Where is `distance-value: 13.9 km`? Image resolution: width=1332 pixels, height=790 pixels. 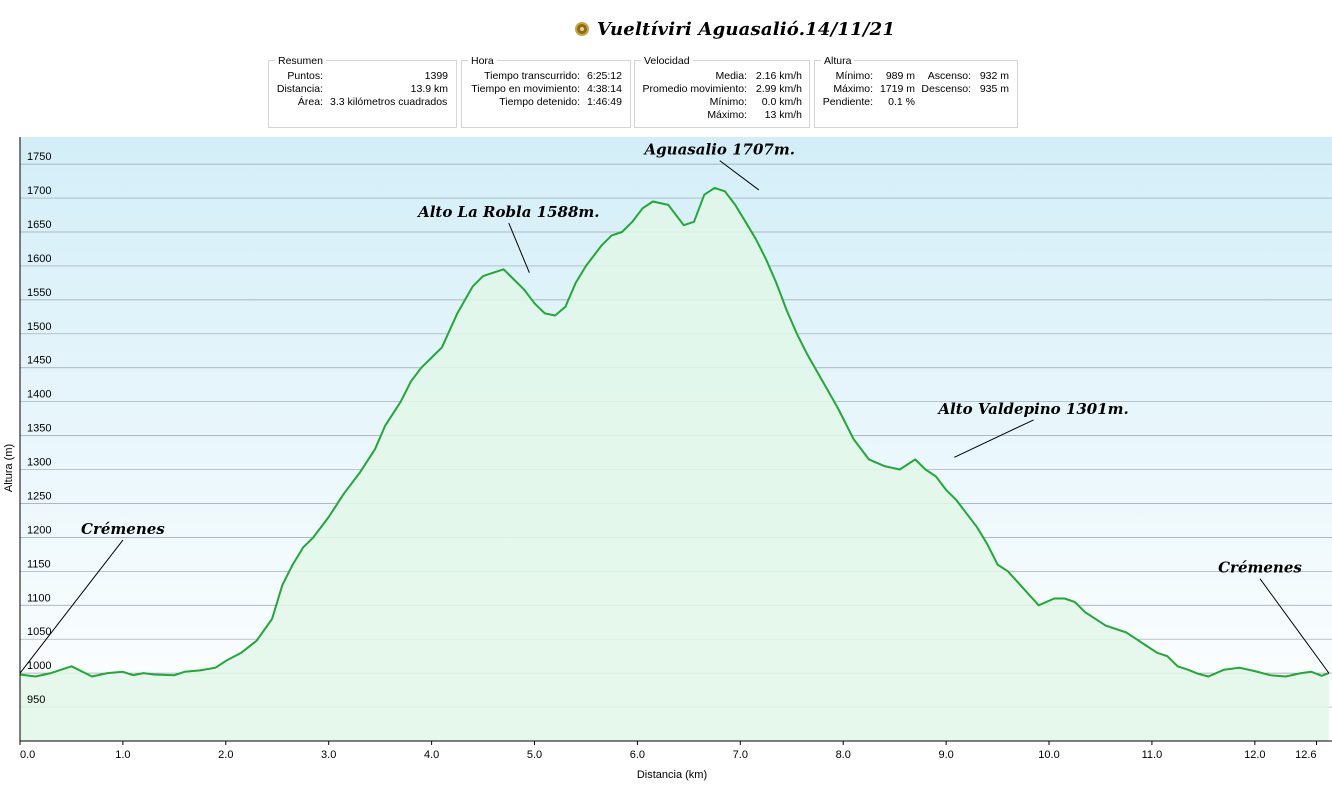
distance-value: 13.9 km is located at coordinates (429, 89).